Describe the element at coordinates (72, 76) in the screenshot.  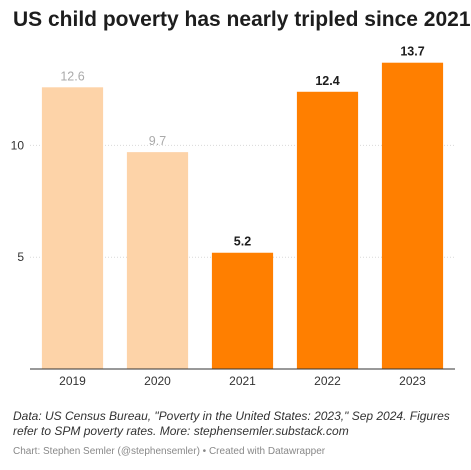
I see `bar-value-label-2019: 12.6` at that location.